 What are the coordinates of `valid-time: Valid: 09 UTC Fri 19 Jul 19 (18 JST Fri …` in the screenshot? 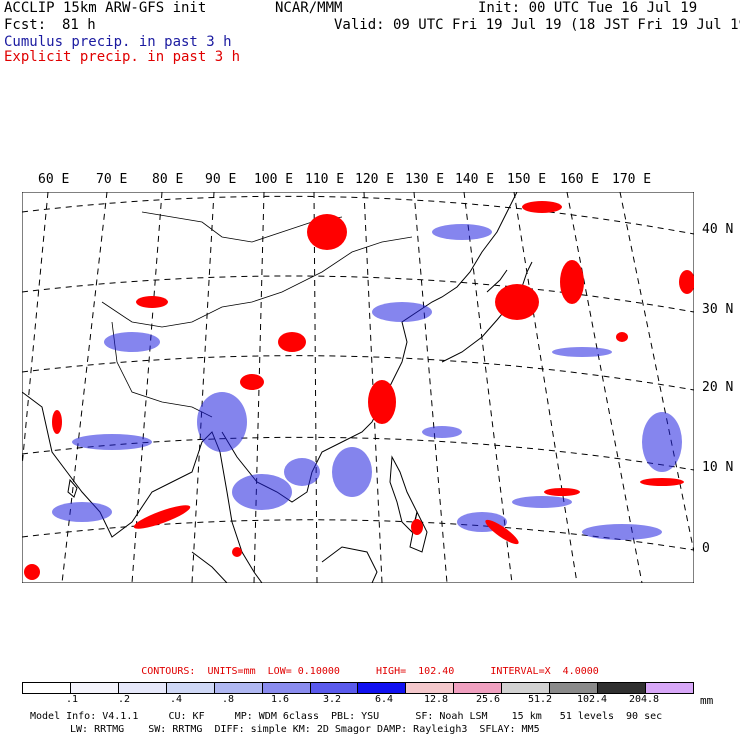 It's located at (537, 25).